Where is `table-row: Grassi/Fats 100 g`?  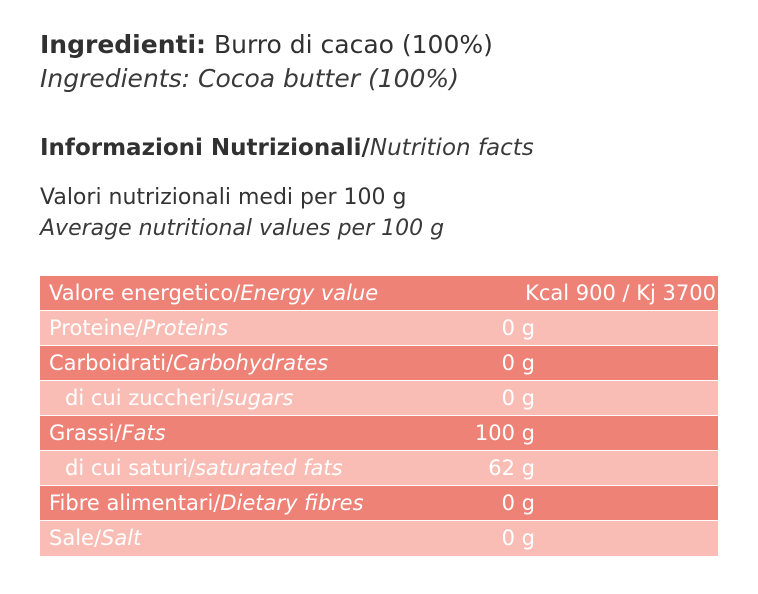 table-row: Grassi/Fats 100 g is located at coordinates (379, 433).